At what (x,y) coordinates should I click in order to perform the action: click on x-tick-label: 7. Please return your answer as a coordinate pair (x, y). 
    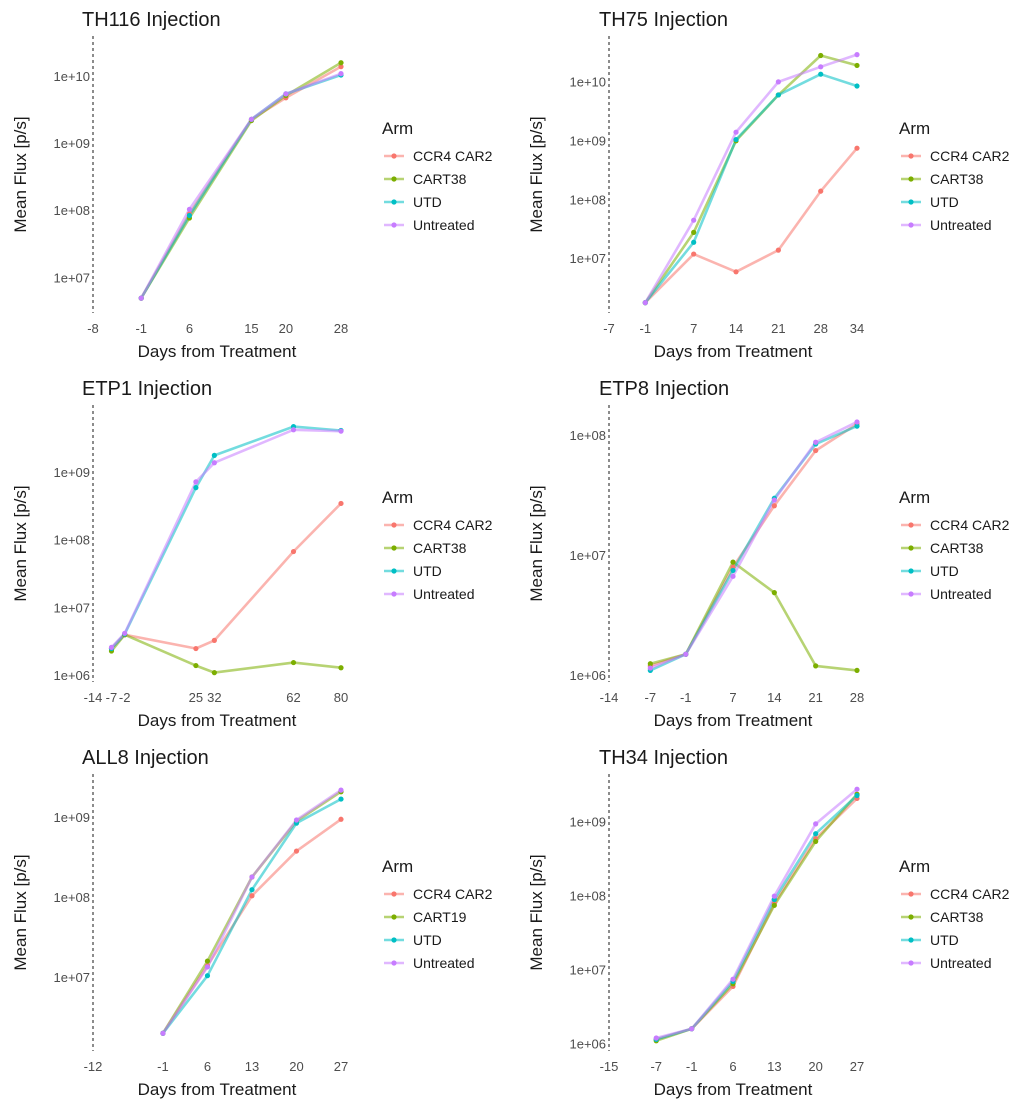
    Looking at the image, I should click on (732, 697).